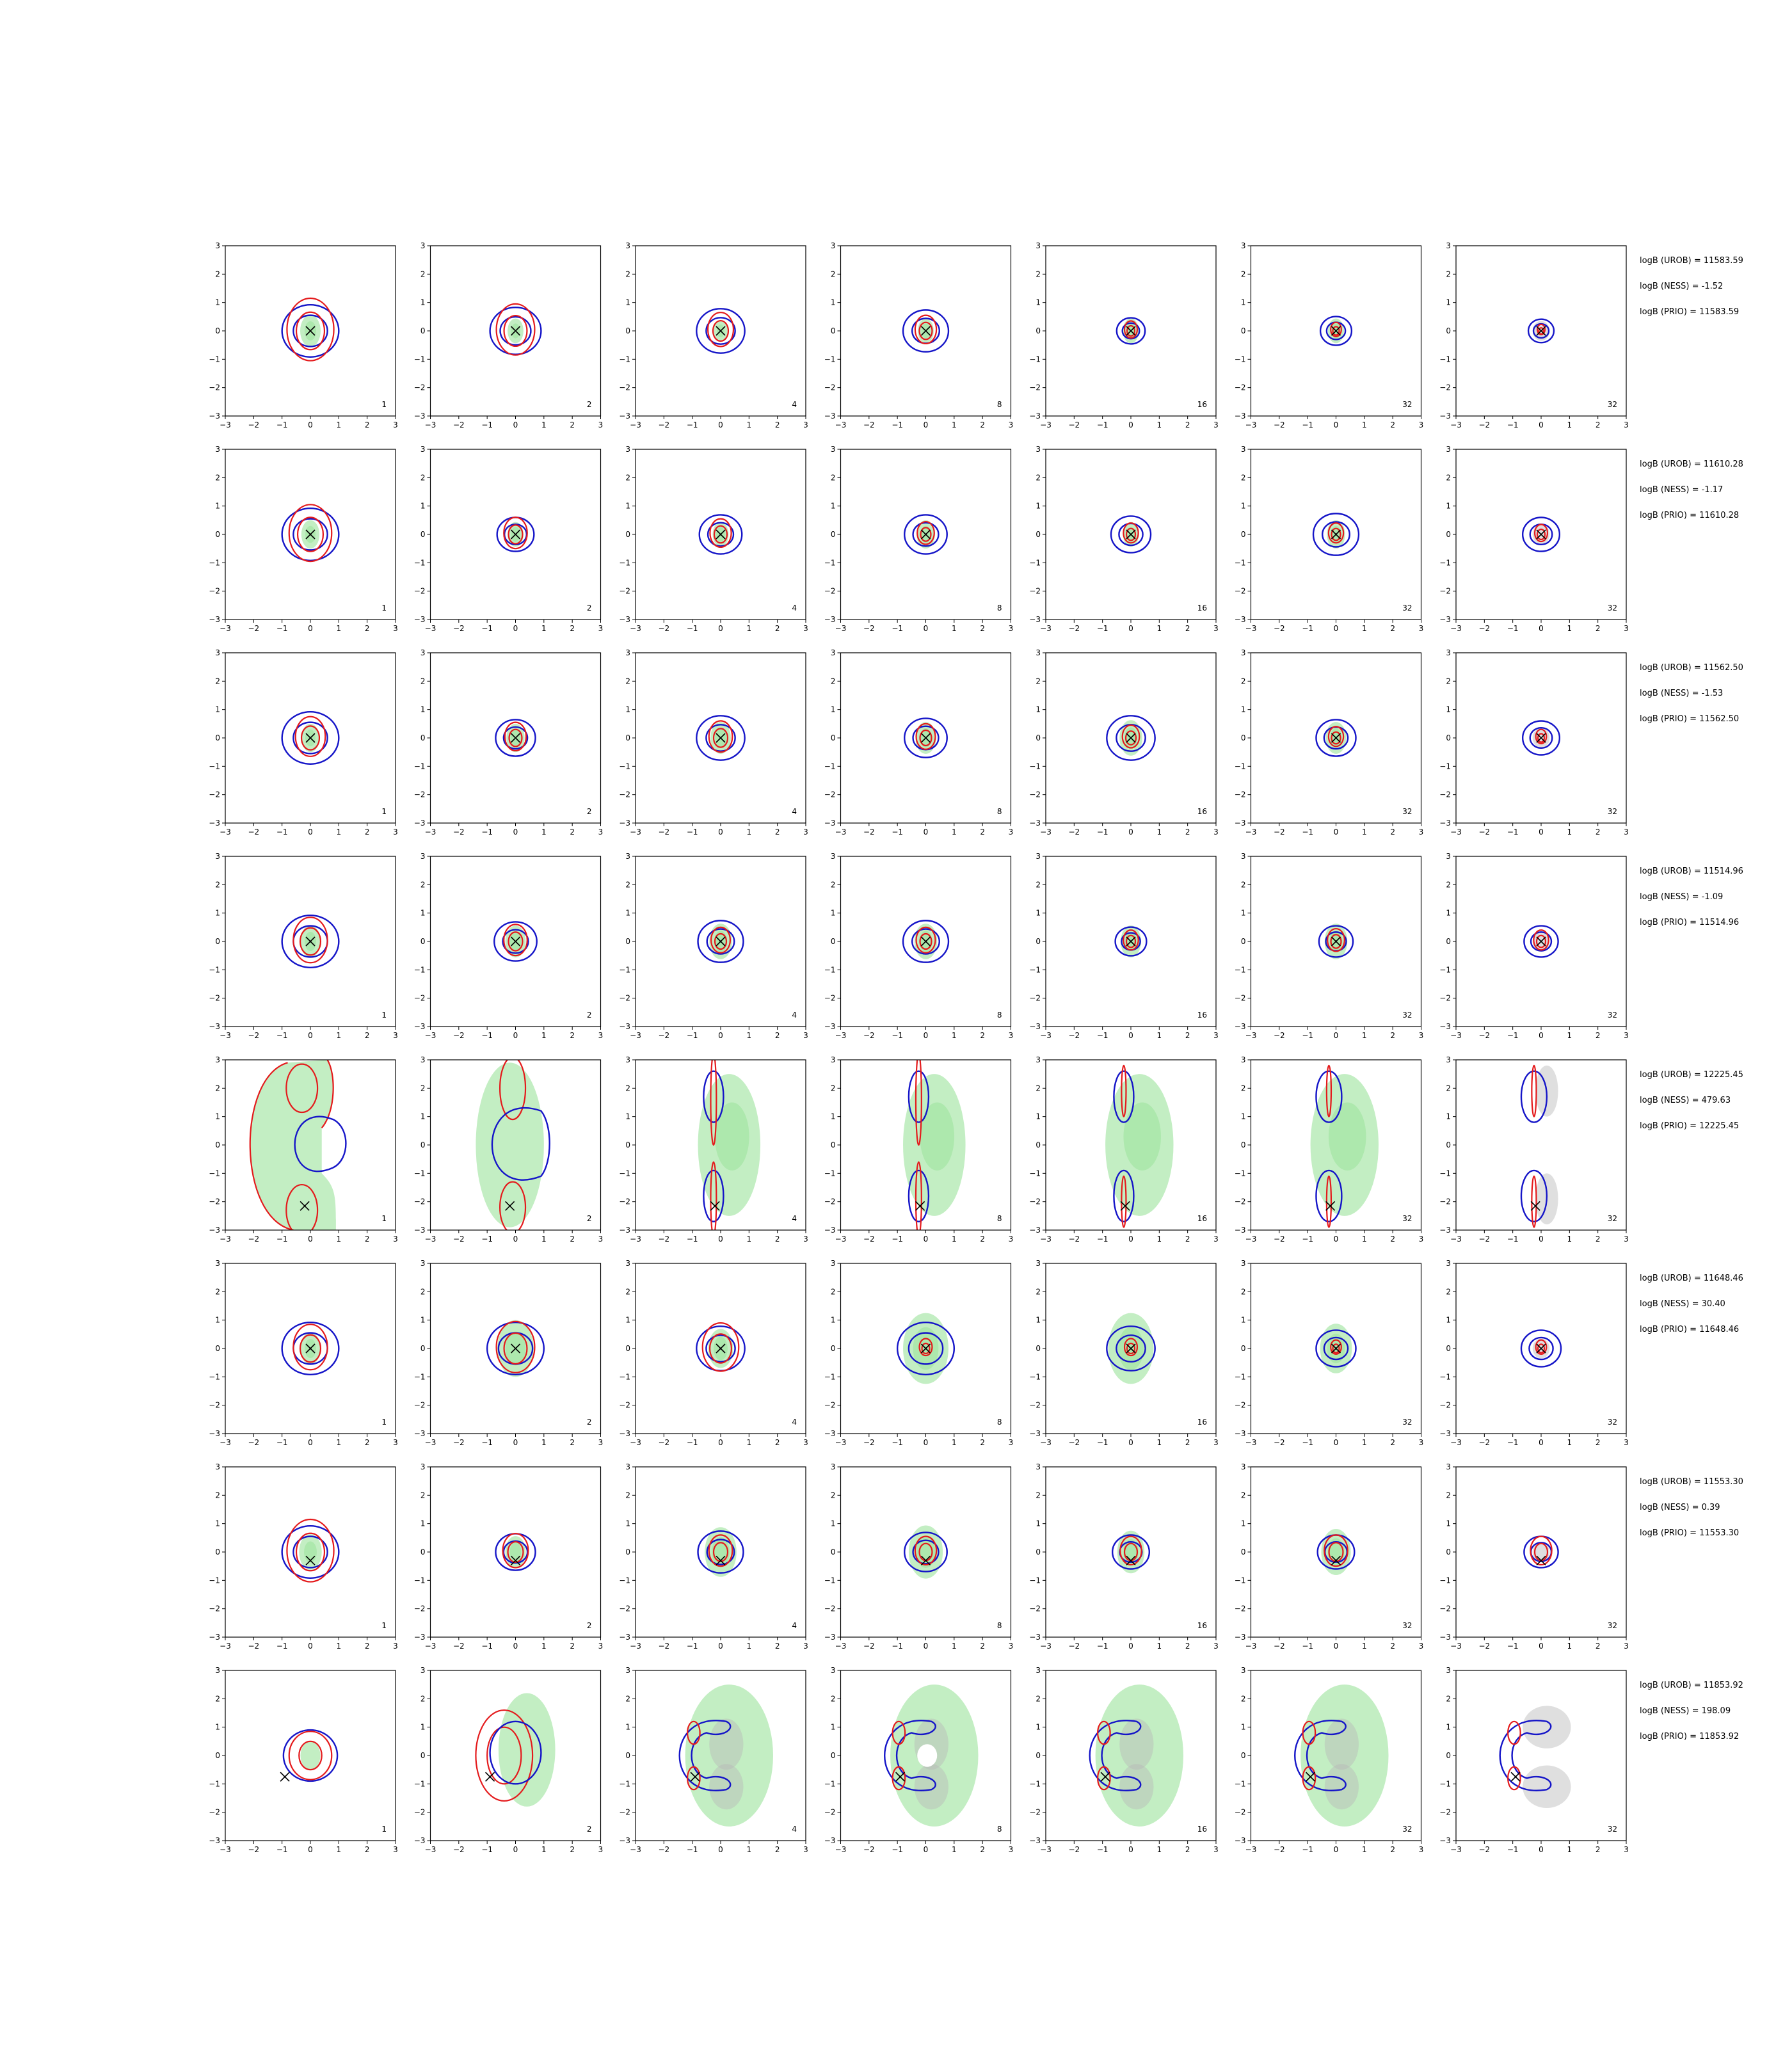 This screenshot has width=1792, height=2048. I want to click on panel-label: 2, so click(589, 811).